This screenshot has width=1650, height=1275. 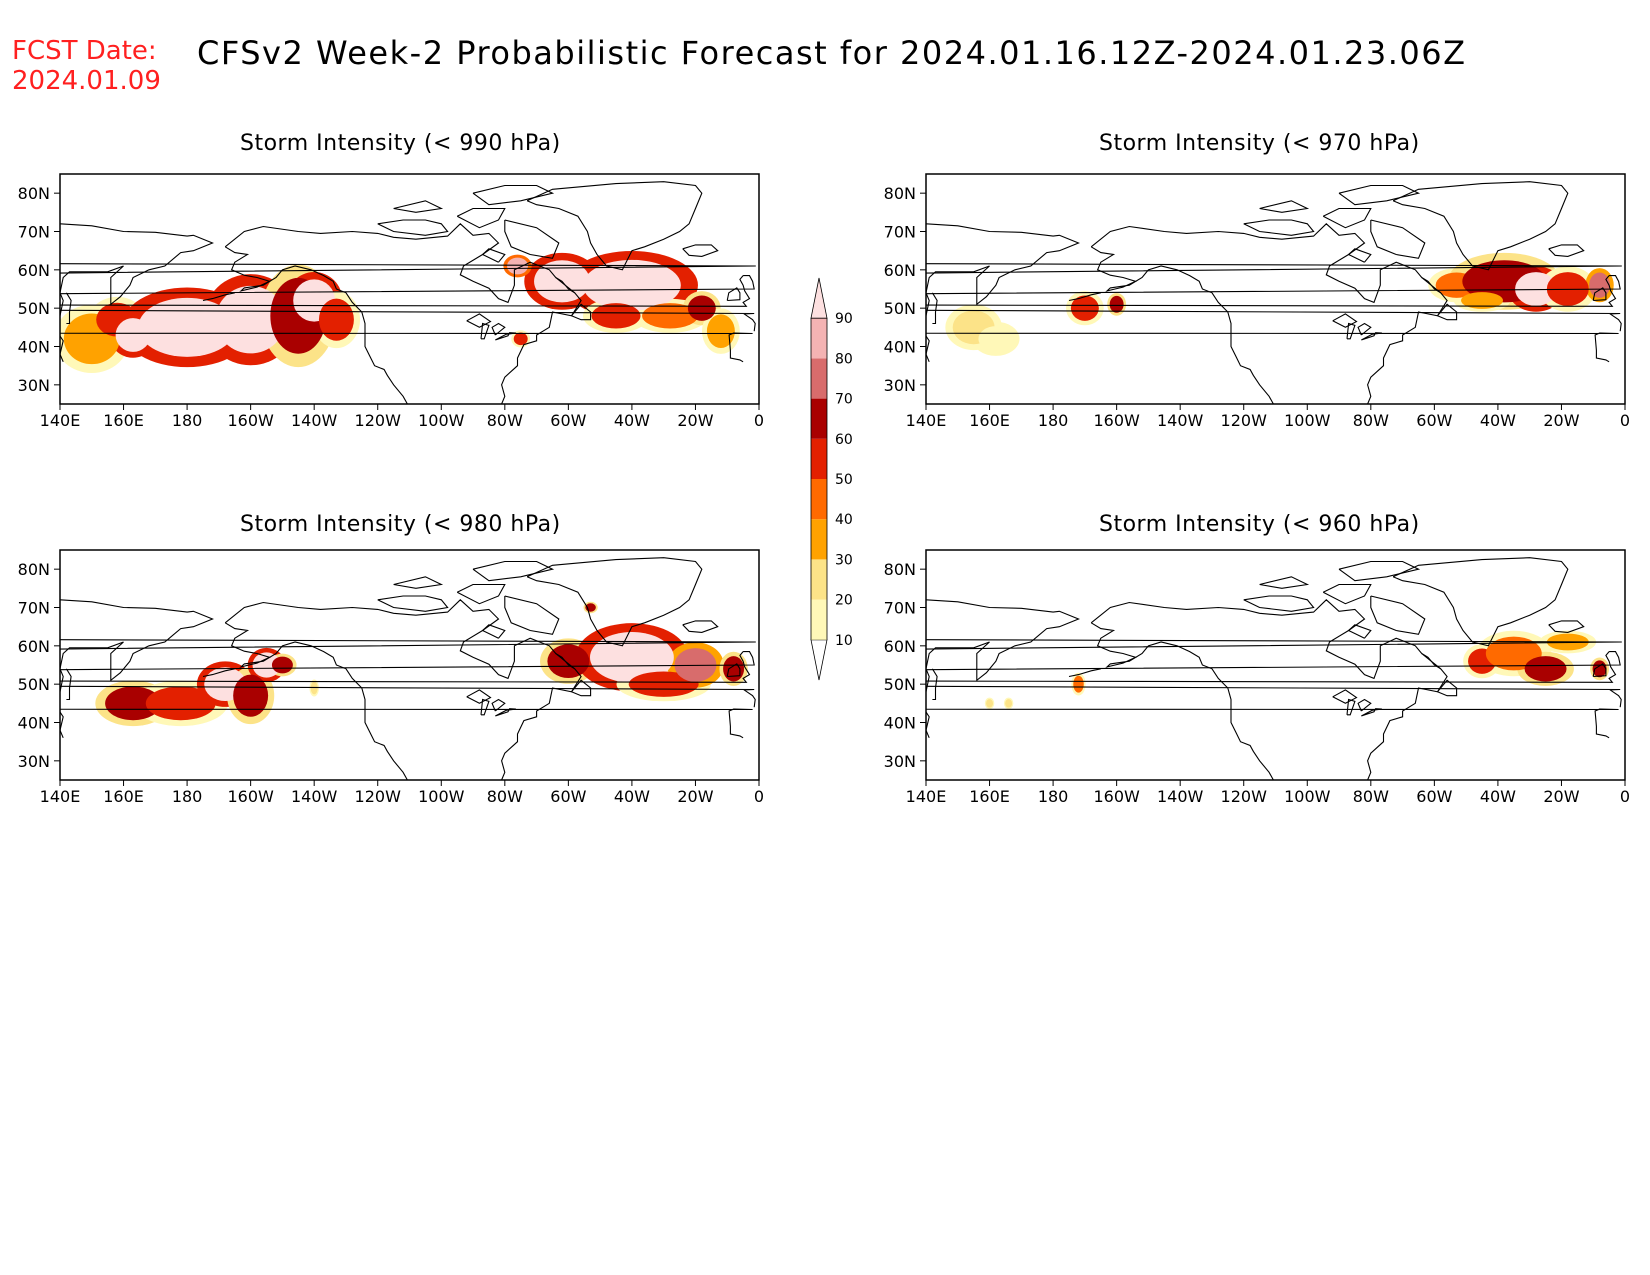 What do you see at coordinates (400, 143) in the screenshot?
I see `panel-title-990: Storm Intensity (< 990 hPa)` at bounding box center [400, 143].